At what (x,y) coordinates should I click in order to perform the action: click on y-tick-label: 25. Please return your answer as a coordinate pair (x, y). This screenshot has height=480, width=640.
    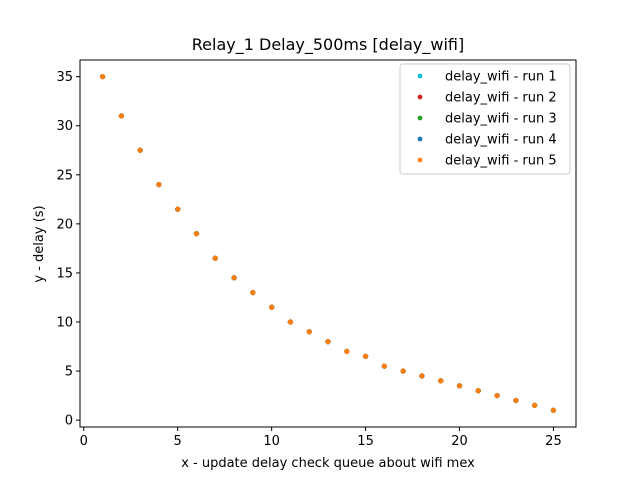
    Looking at the image, I should click on (64, 175).